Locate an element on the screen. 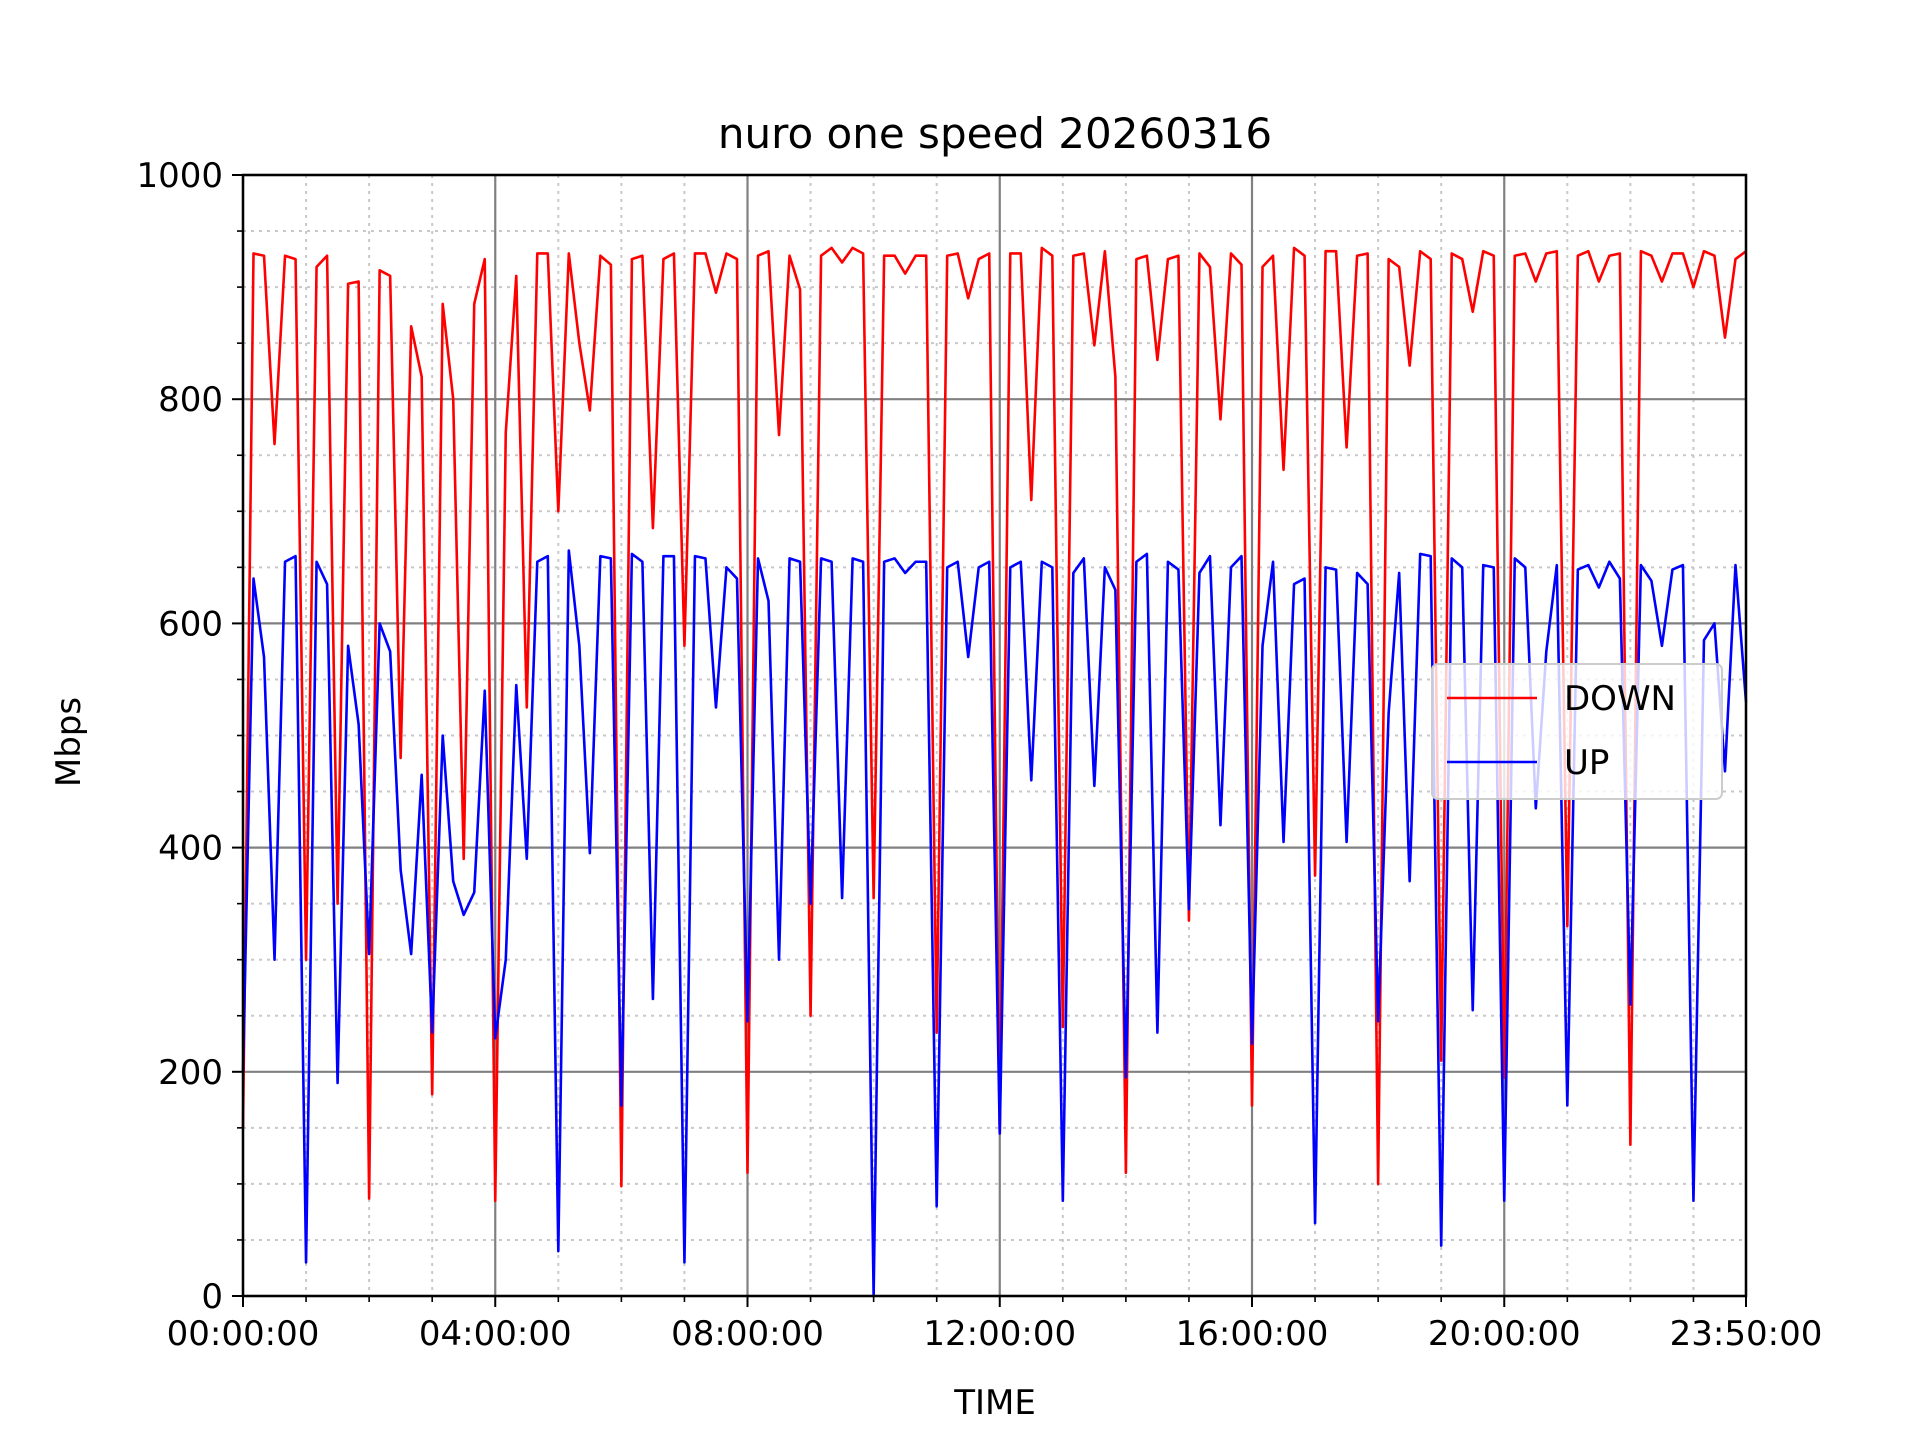 The width and height of the screenshot is (1920, 1440). x-tick-label: 04:00:00 is located at coordinates (495, 1334).